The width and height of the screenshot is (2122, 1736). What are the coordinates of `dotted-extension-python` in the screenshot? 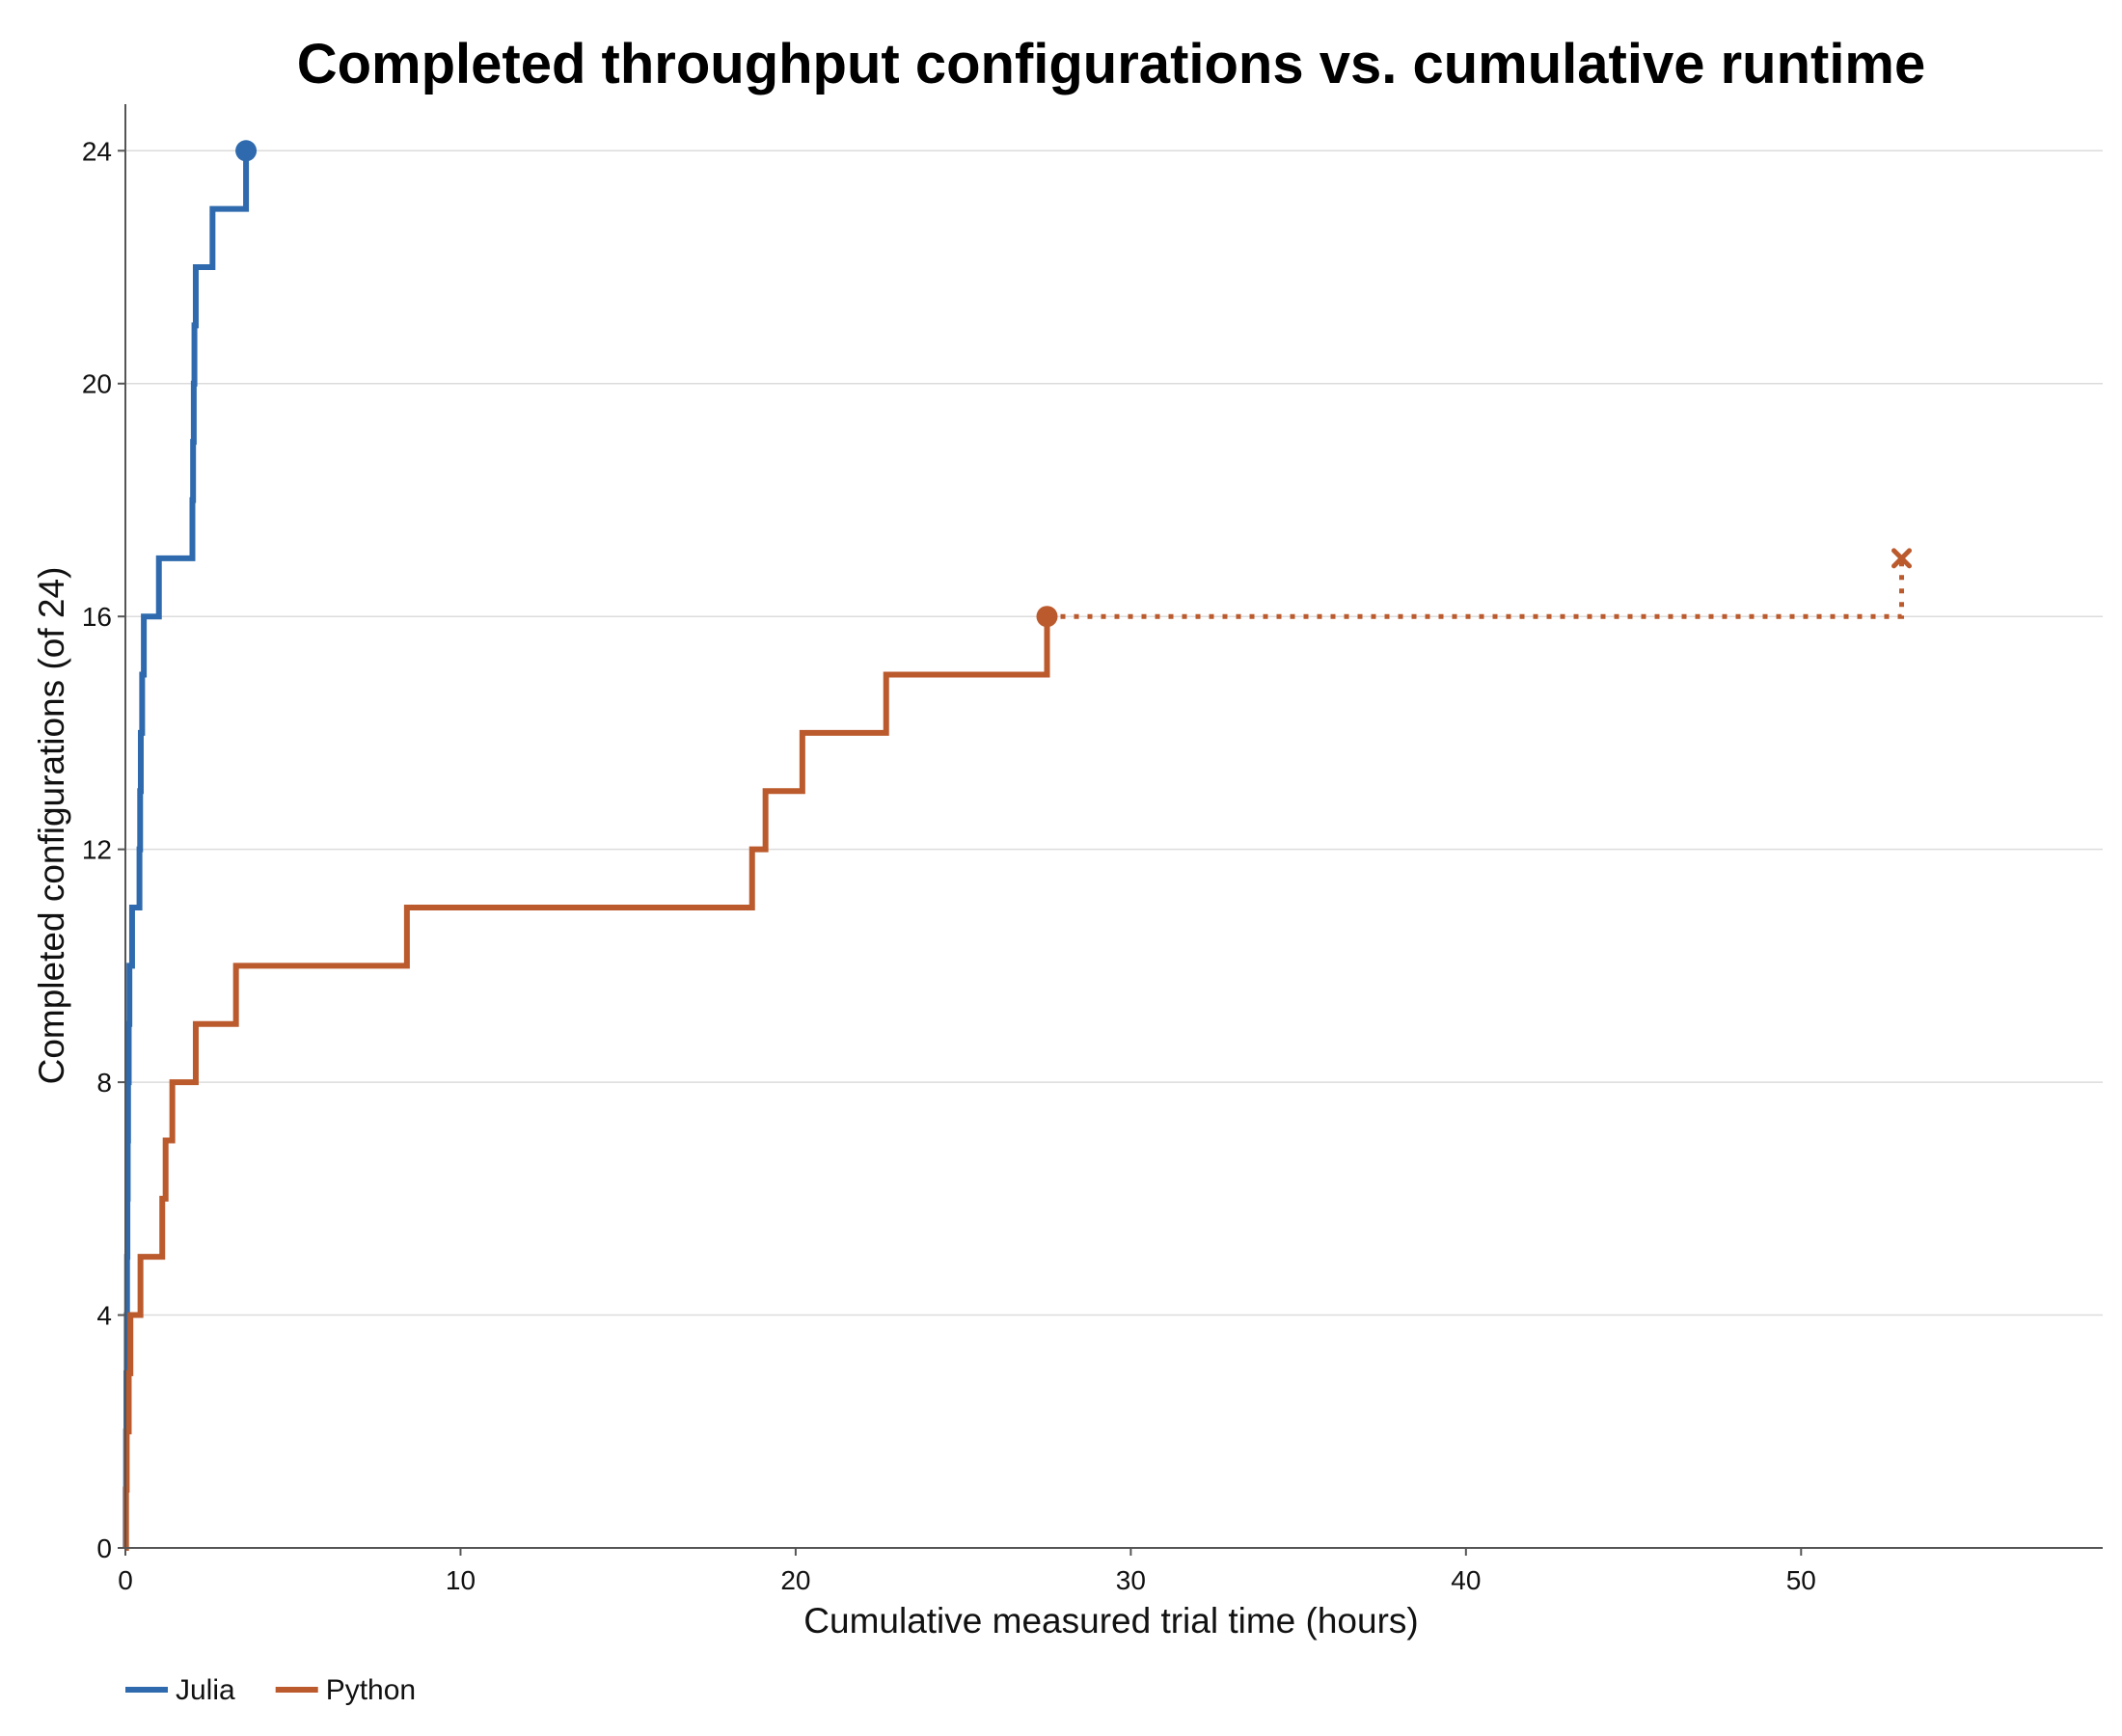 It's located at (1476, 588).